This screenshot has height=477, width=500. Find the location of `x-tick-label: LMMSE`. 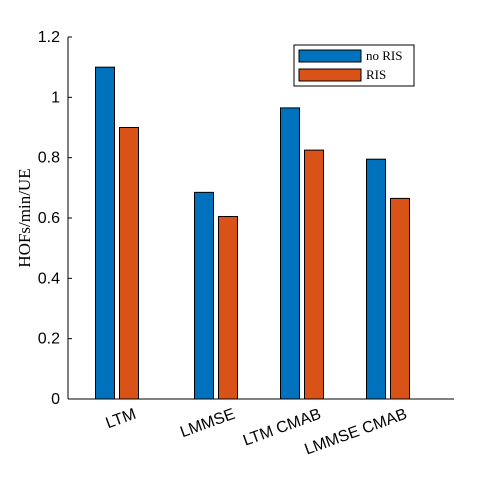

x-tick-label: LMMSE is located at coordinates (207, 423).